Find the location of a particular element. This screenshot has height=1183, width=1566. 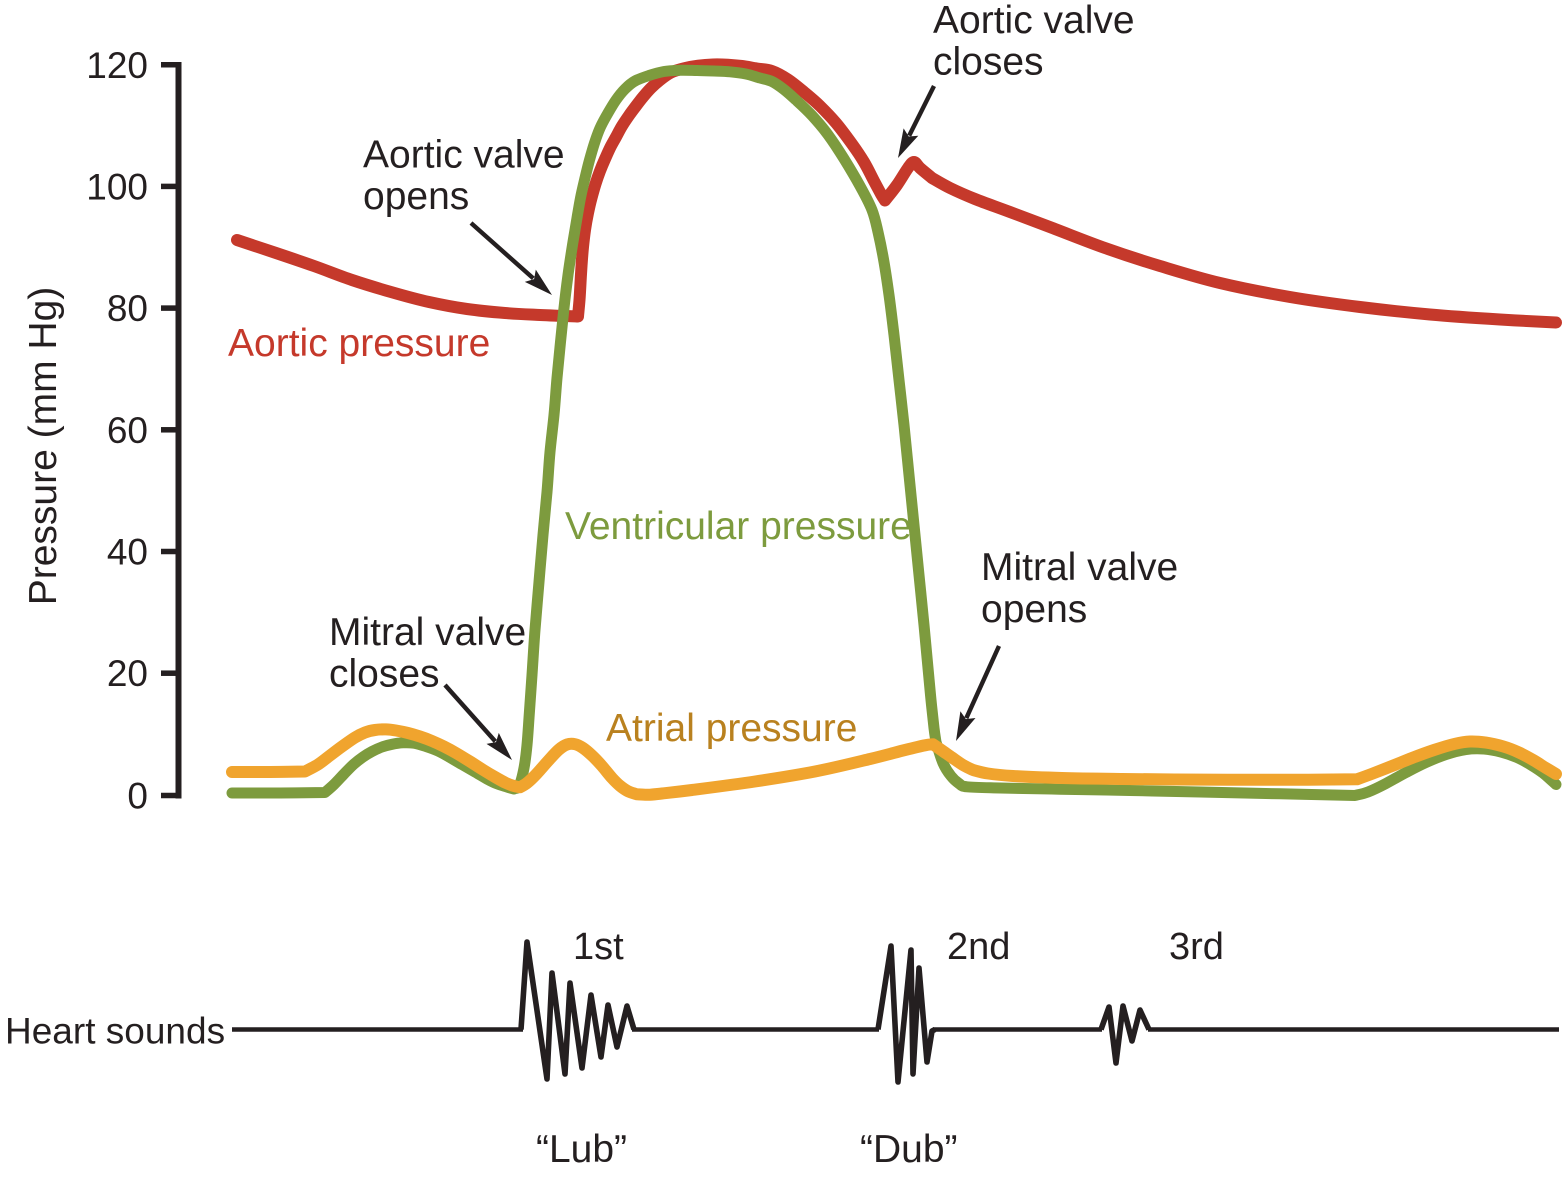

svg-text: 2nd is located at coordinates (978, 947).